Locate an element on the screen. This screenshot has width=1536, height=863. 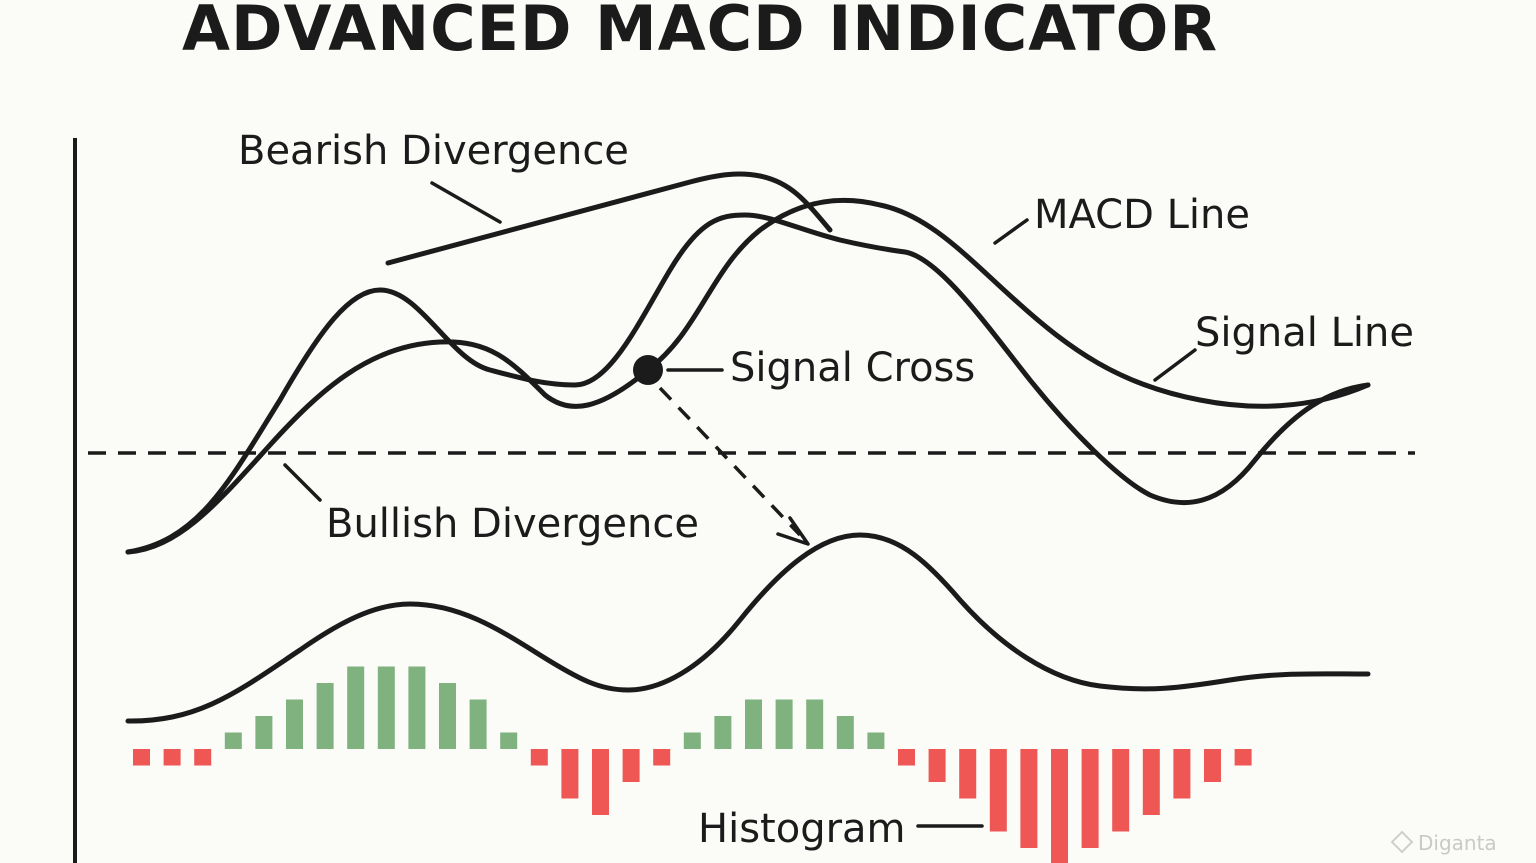
watermark-text: Diganta is located at coordinates (1457, 843).